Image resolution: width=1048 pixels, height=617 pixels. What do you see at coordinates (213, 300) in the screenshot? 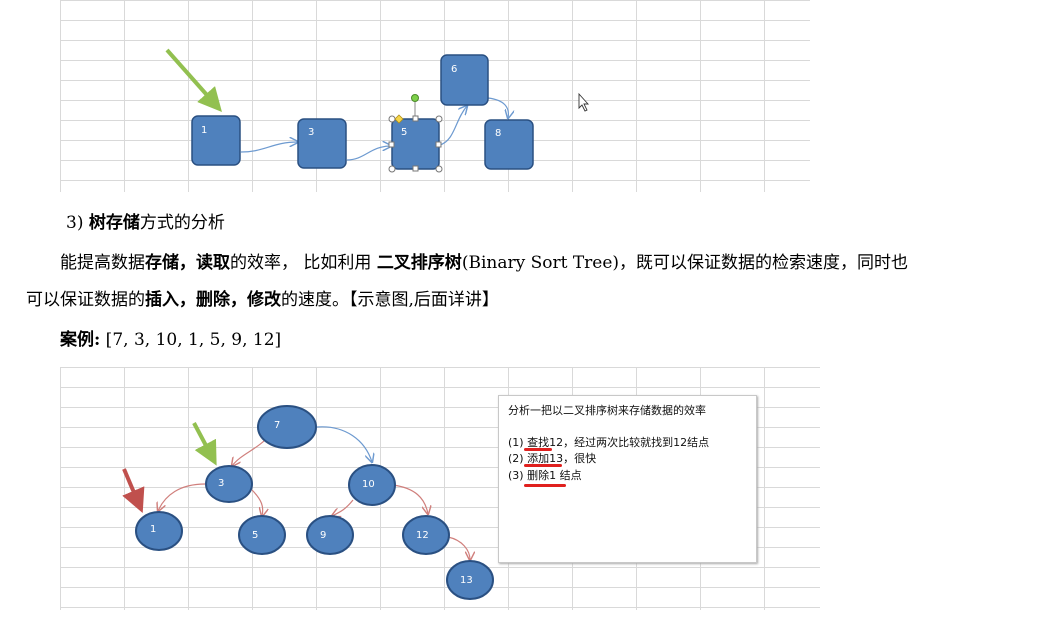
I see `text-run-bold: 插入，删除，修改` at bounding box center [213, 300].